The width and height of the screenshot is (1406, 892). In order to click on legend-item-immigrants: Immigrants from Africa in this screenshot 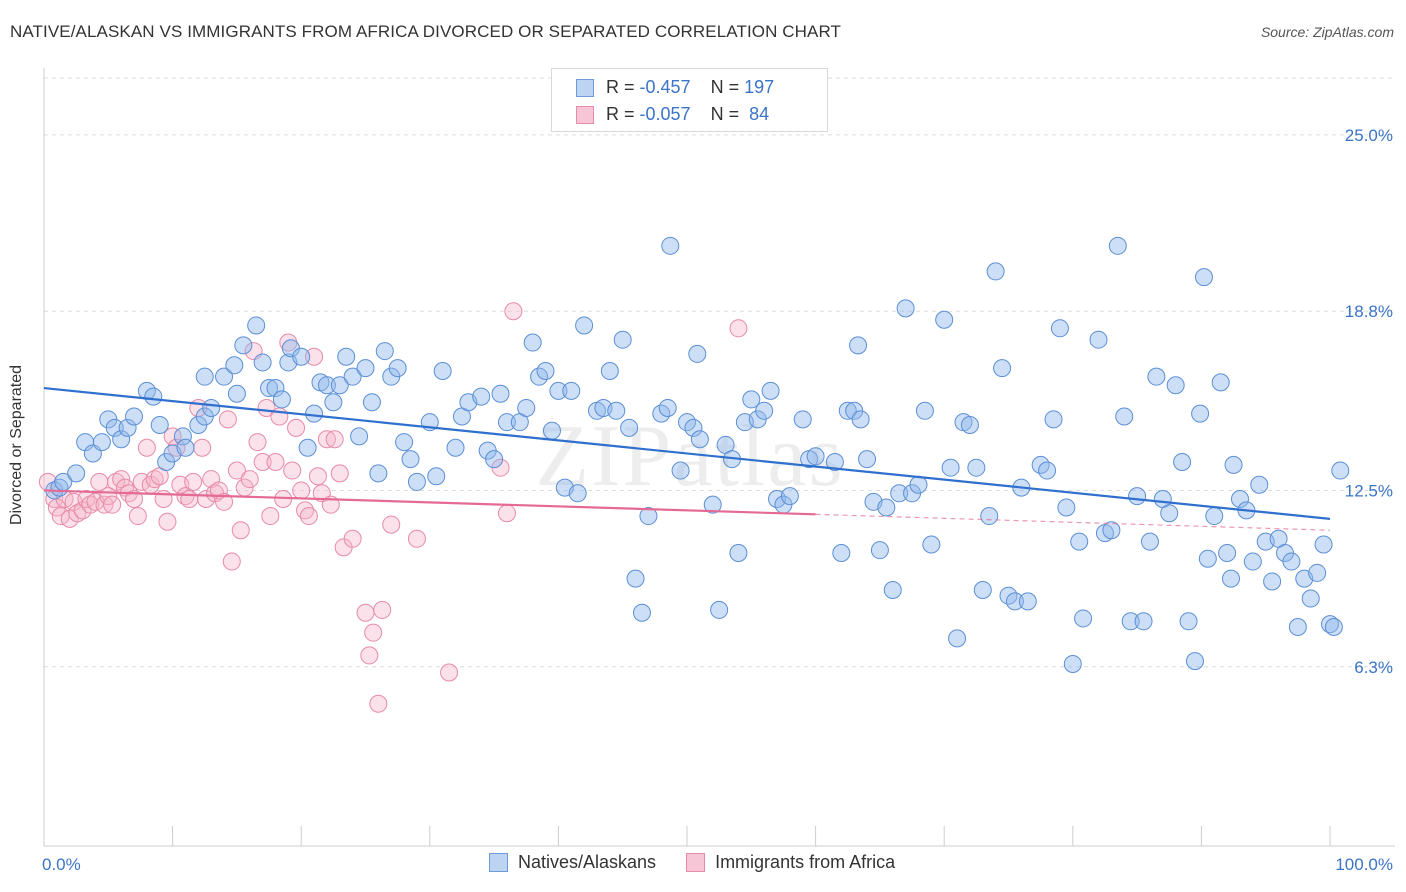, I will do `click(790, 862)`.